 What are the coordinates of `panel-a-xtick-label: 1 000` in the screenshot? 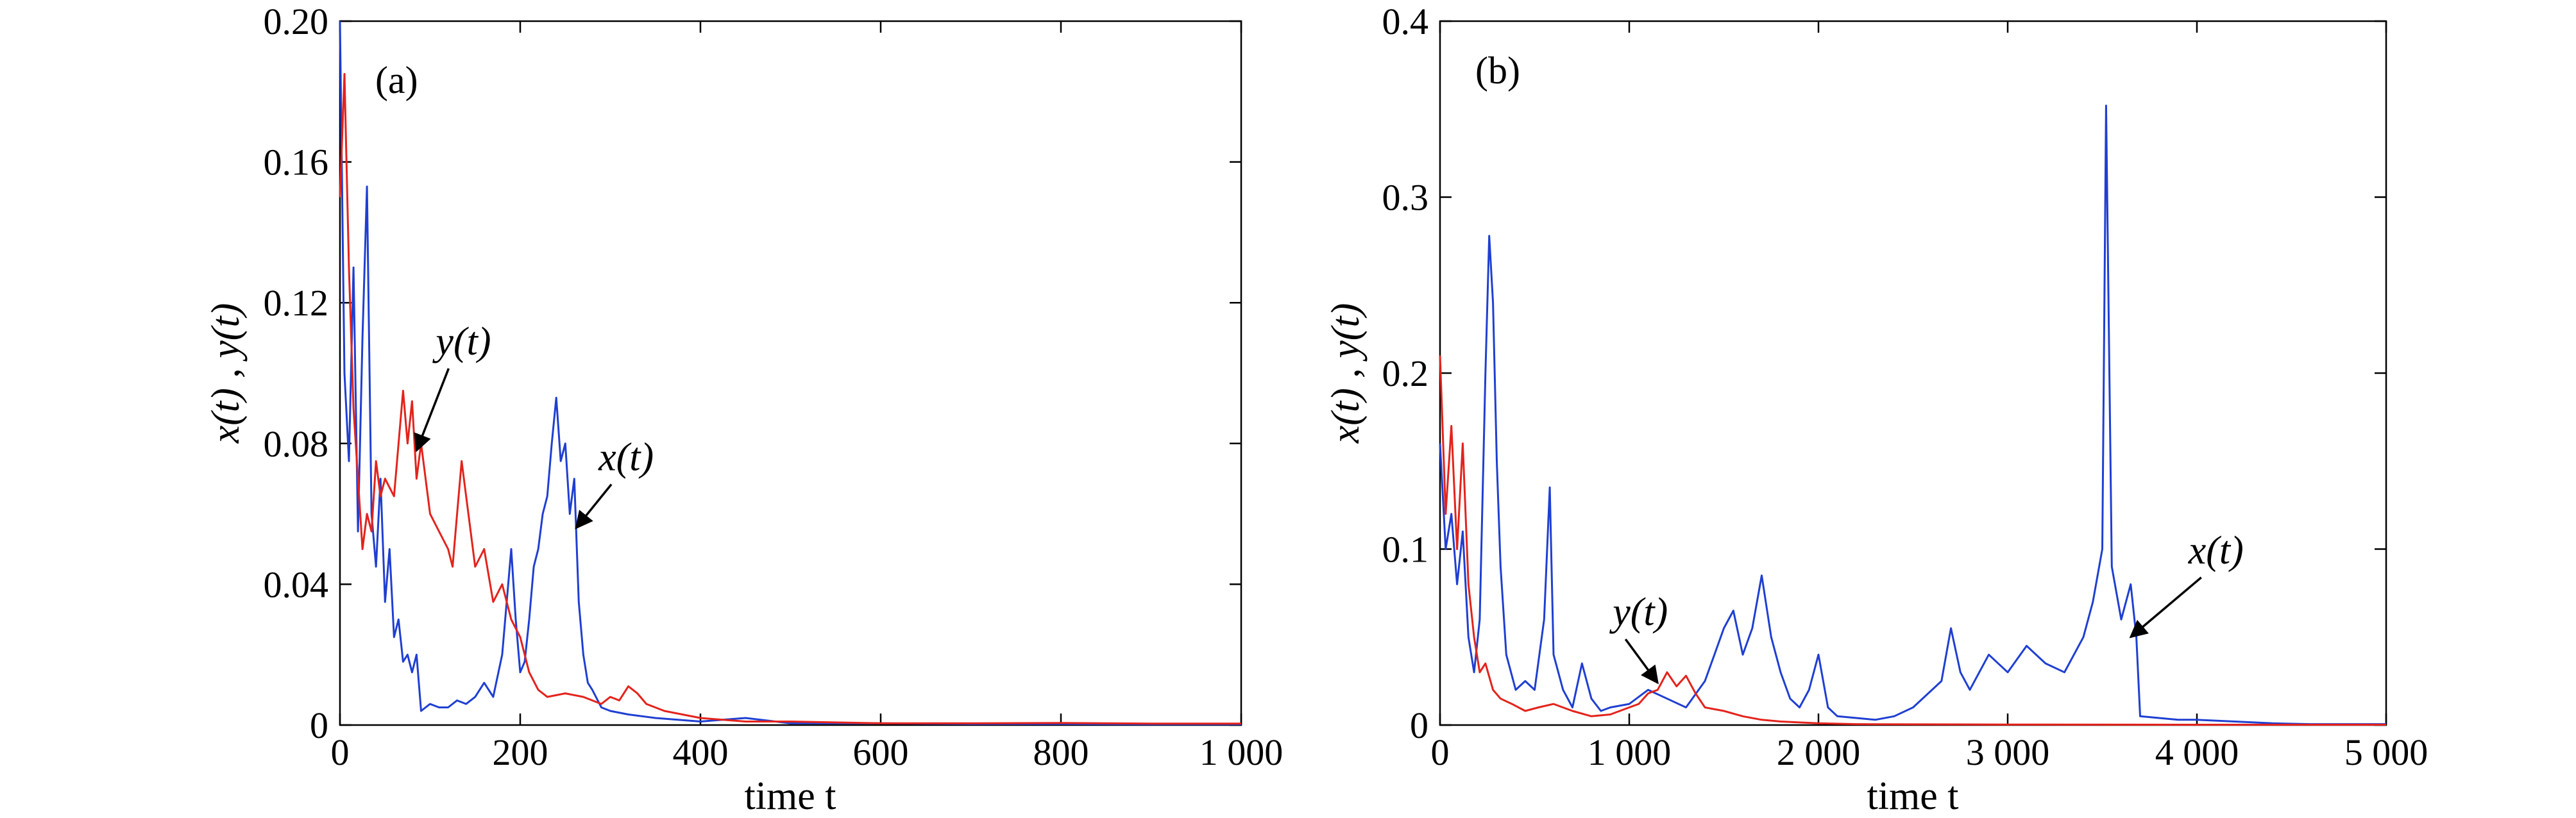 It's located at (1241, 752).